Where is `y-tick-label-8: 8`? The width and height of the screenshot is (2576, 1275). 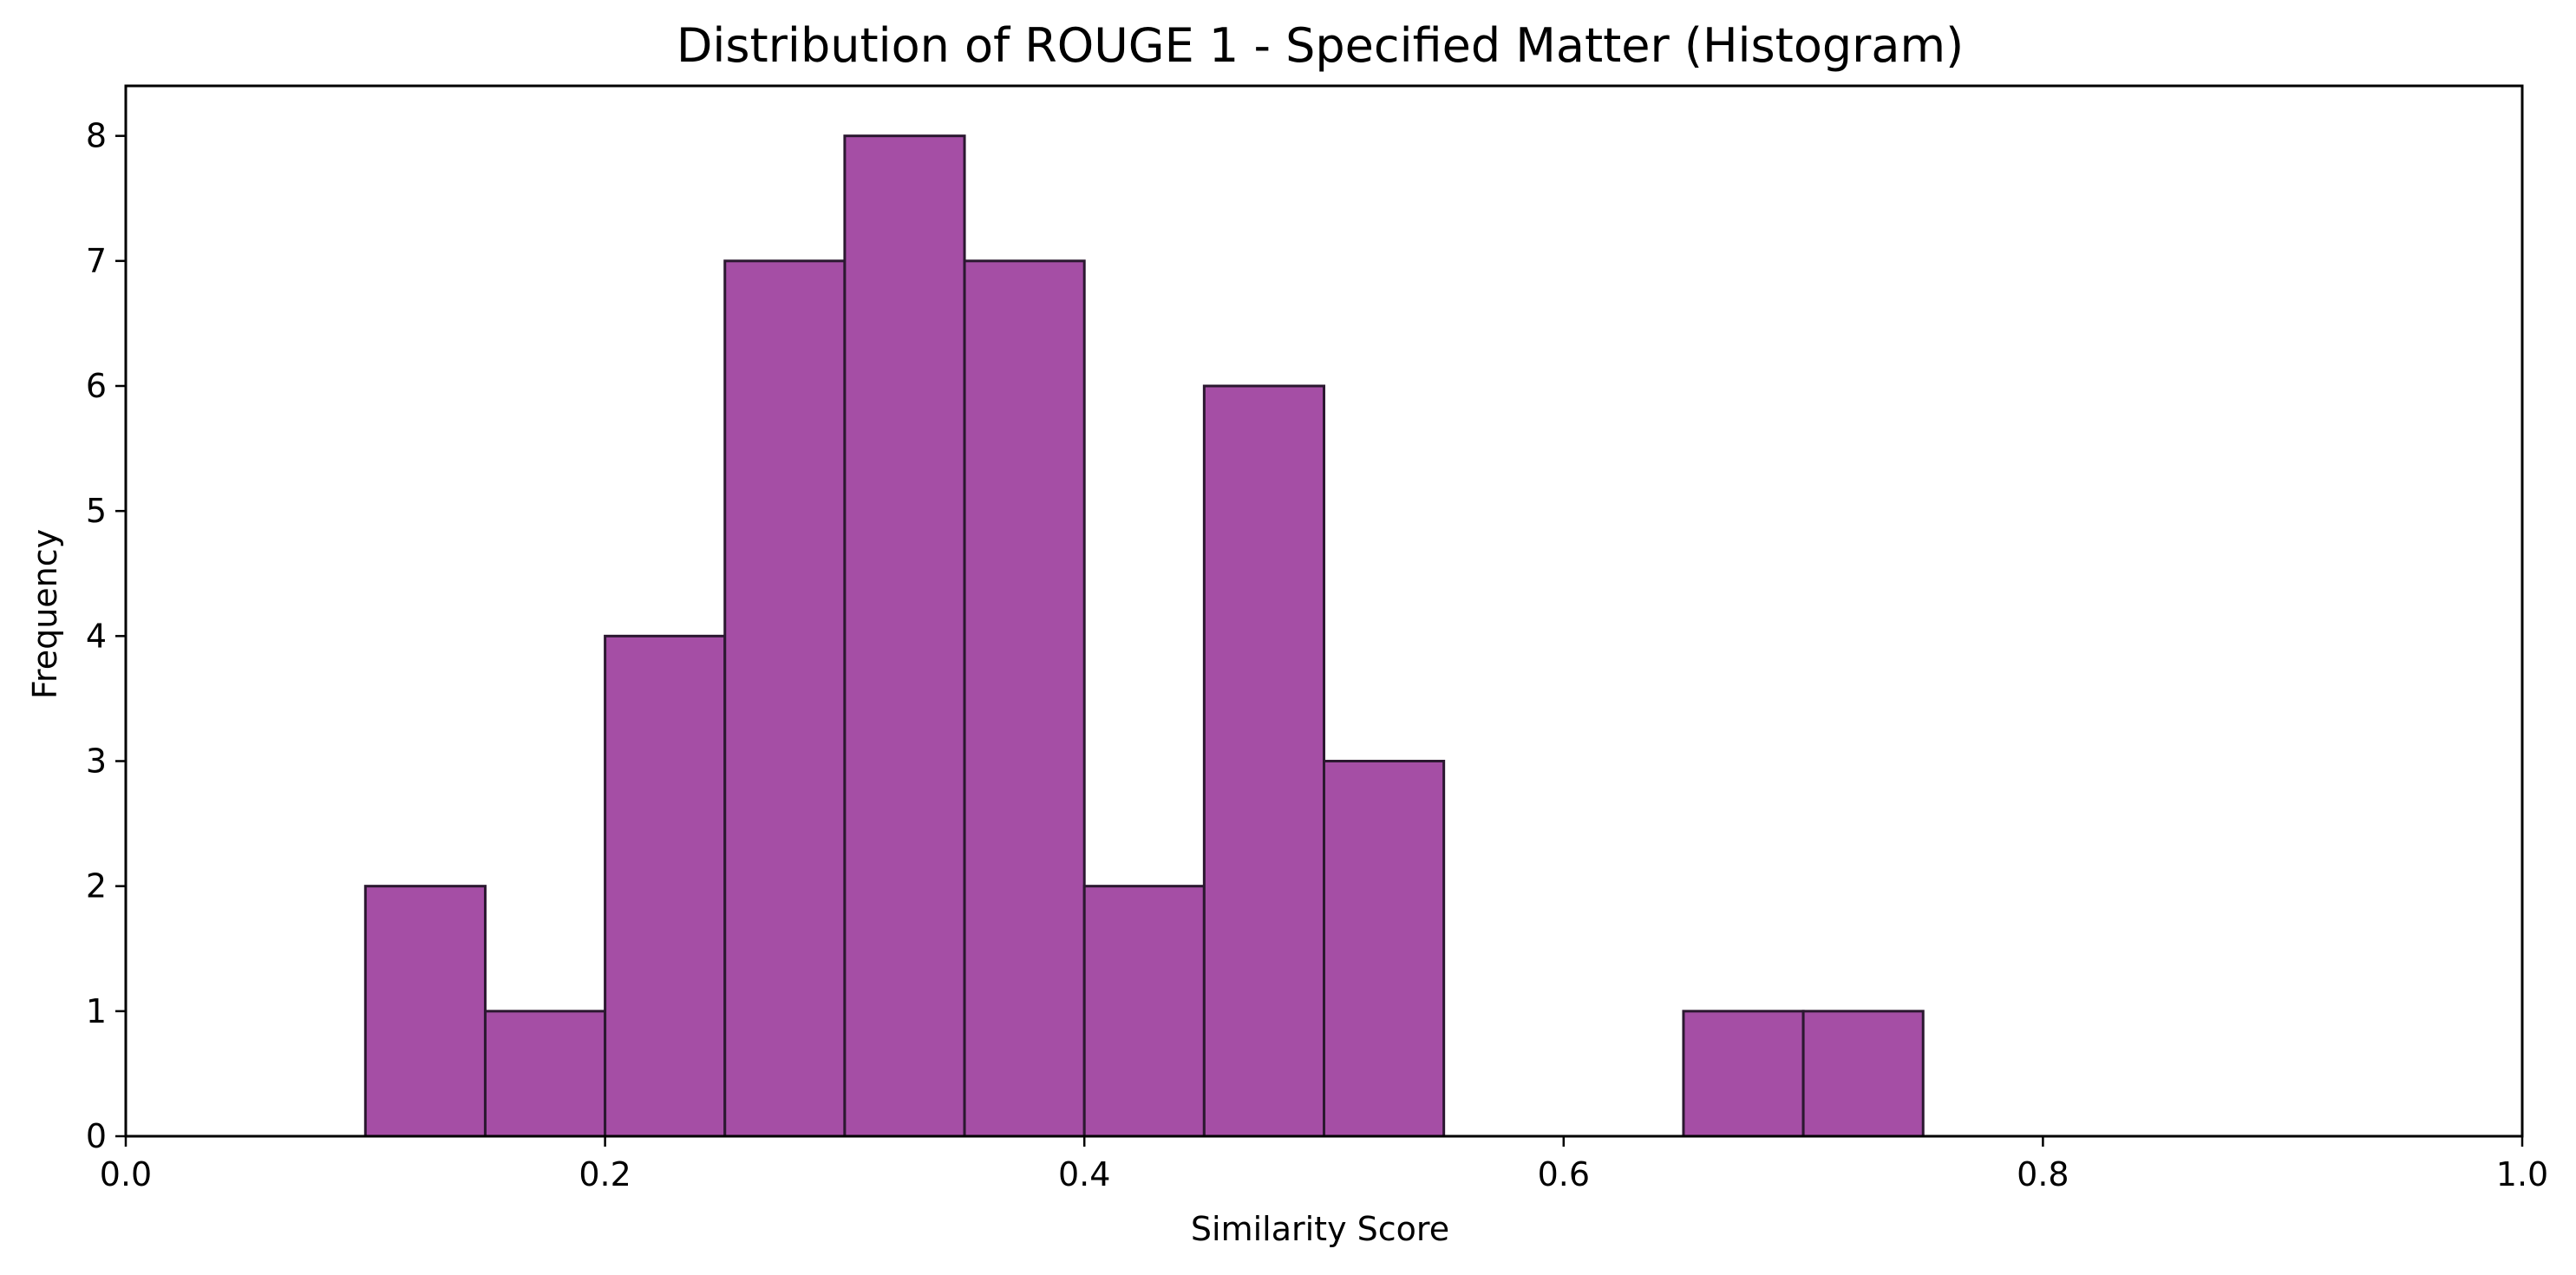 y-tick-label-8: 8 is located at coordinates (96, 136).